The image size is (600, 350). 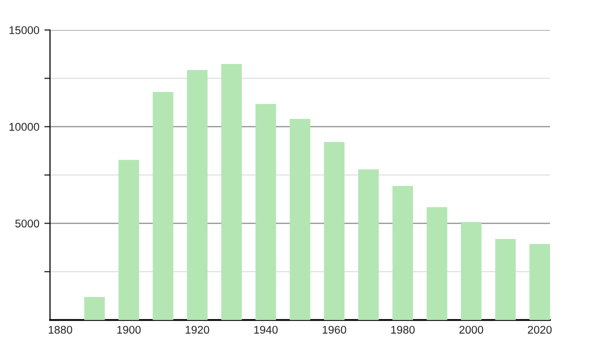 I want to click on x-tick-label: 1920, so click(x=198, y=330).